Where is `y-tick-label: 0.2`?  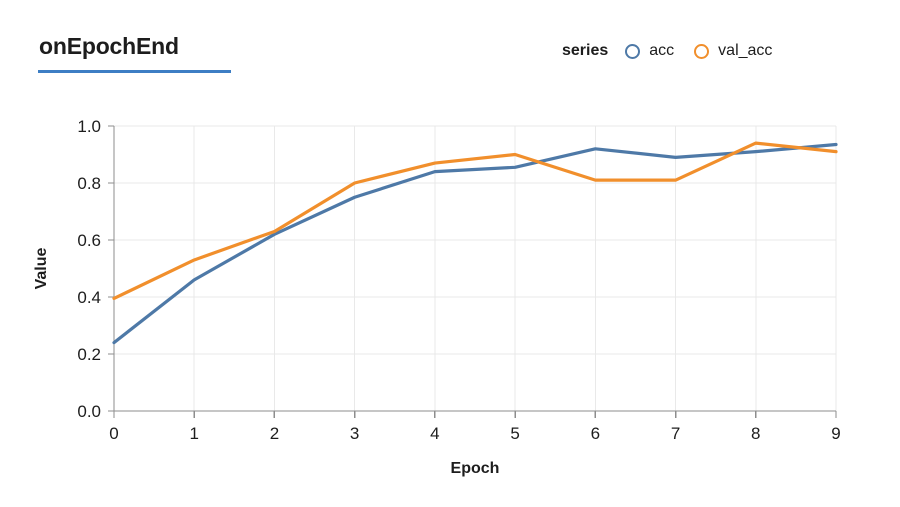
y-tick-label: 0.2 is located at coordinates (89, 354).